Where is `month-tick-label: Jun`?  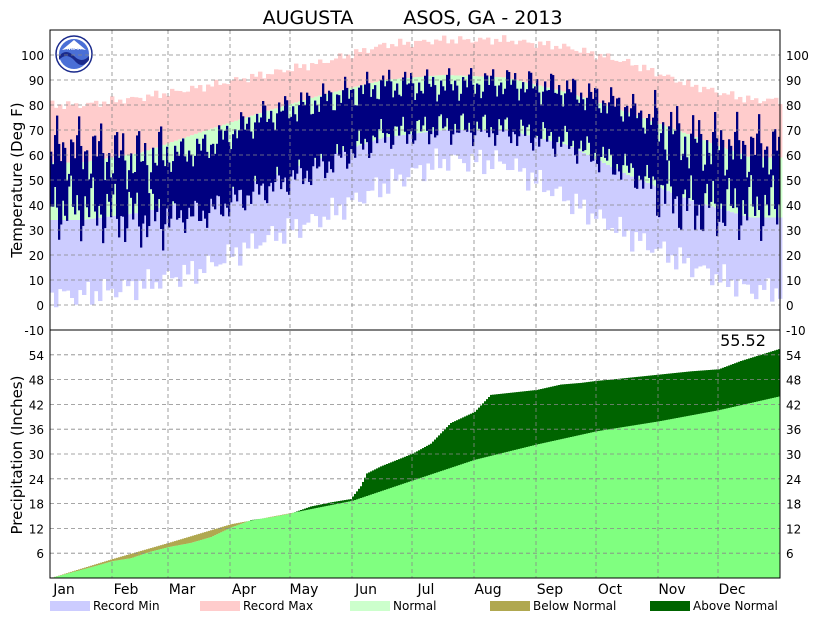
month-tick-label: Jun is located at coordinates (365, 590).